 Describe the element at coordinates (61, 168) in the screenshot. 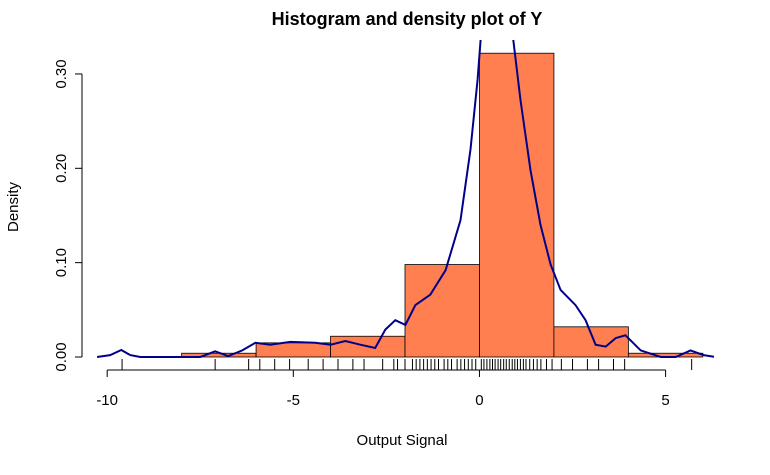

I see `y-tick-label: 0.20` at that location.